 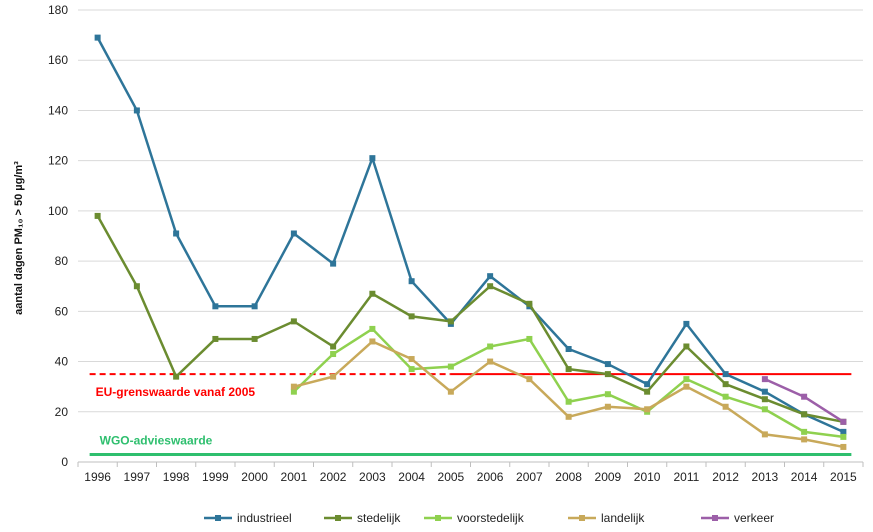 I want to click on y-axis-title: aantal dagen PM₁₀ > 50 µg/m³, so click(x=19, y=238).